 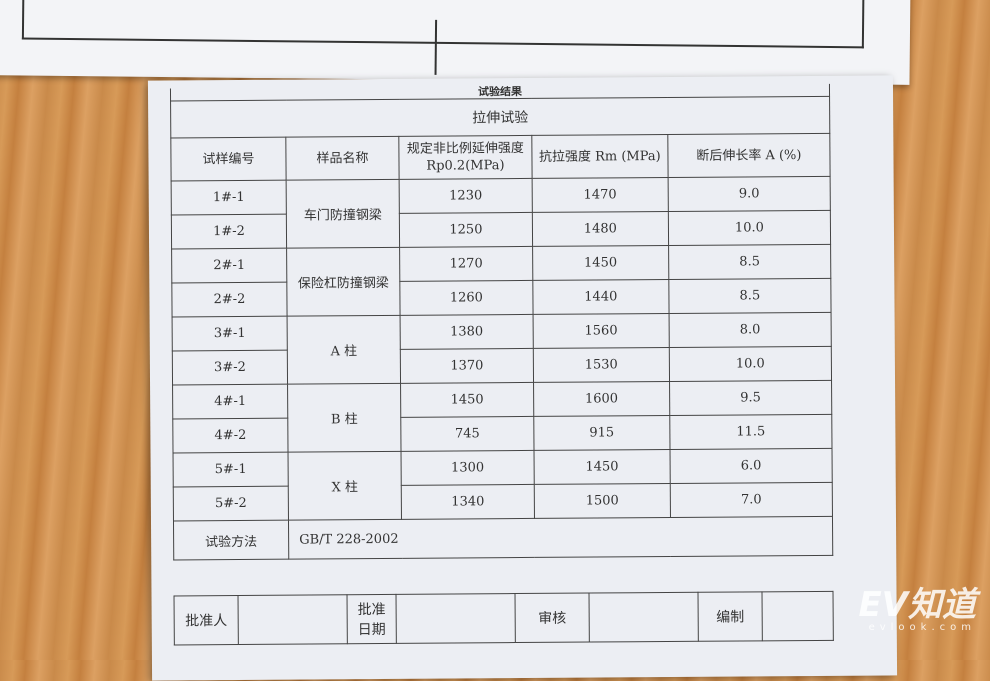 I want to click on yield-strength: 1250, so click(x=466, y=230).